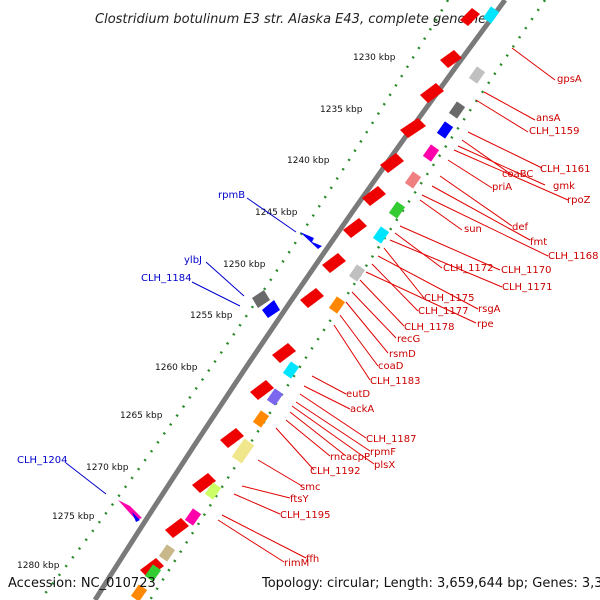 This screenshot has height=600, width=600. I want to click on gene-label: smc, so click(310, 487).